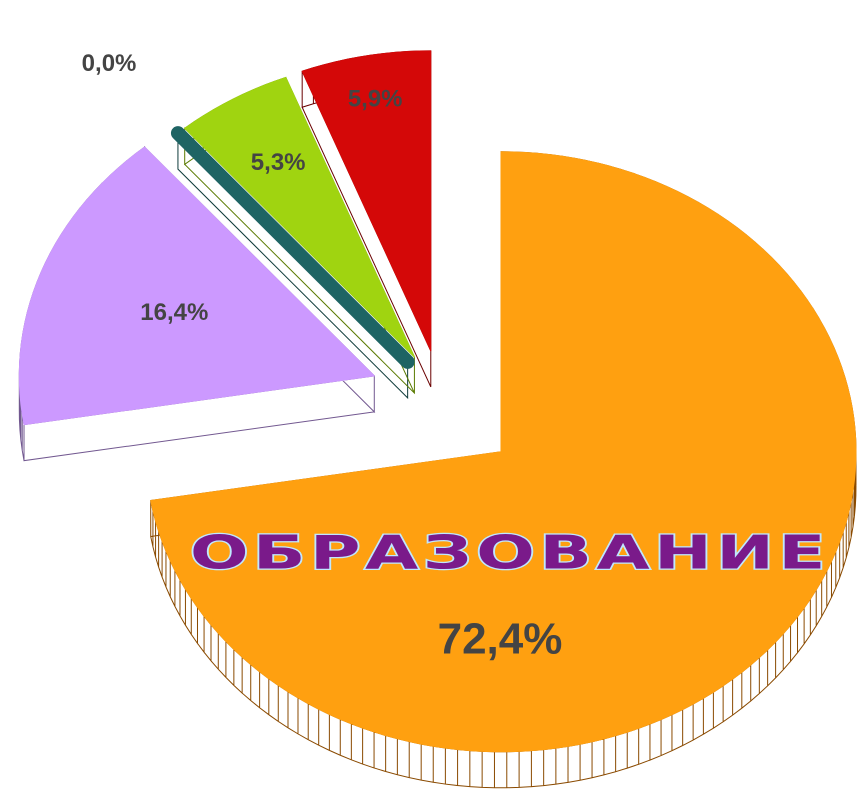 The width and height of the screenshot is (864, 801). I want to click on value-label: 5,9%, so click(375, 99).